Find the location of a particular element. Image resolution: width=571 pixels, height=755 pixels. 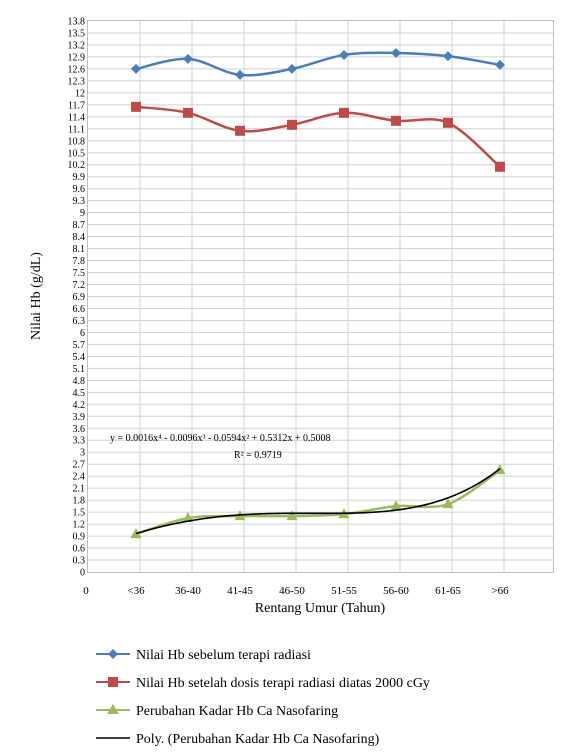

legend-marker-triangle is located at coordinates (113, 709).